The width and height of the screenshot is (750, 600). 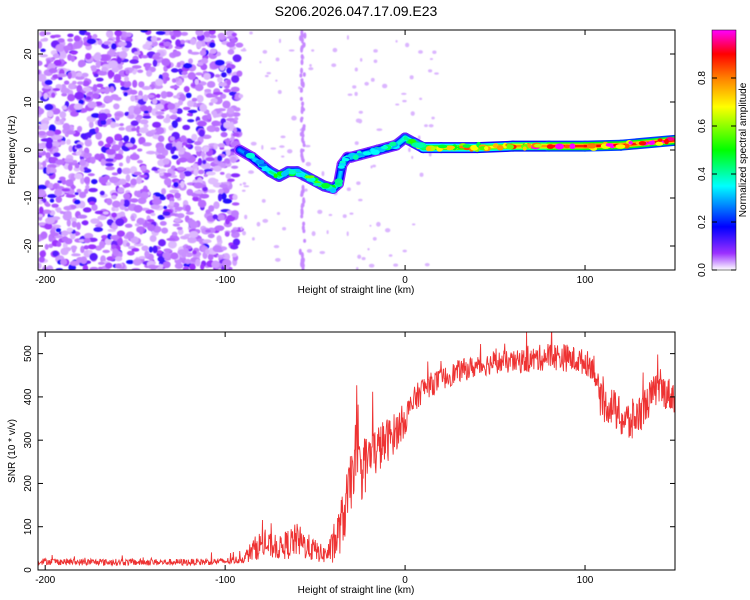 I want to click on x-tick-label: -200, so click(x=45, y=280).